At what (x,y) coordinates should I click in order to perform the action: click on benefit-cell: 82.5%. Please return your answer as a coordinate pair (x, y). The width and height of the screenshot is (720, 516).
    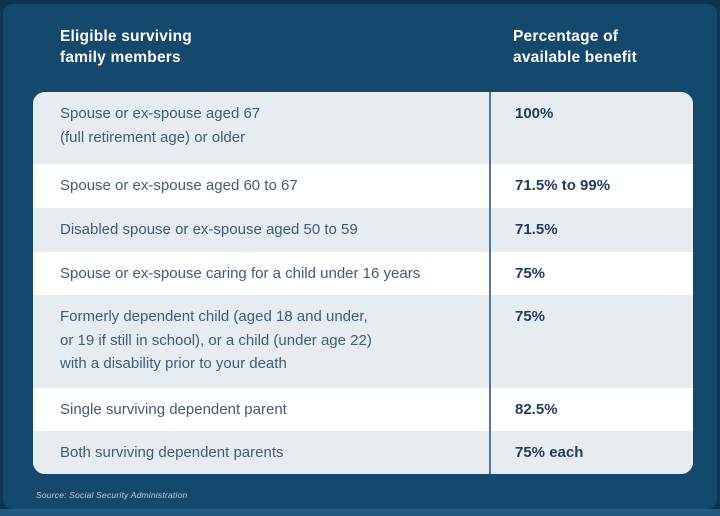
    Looking at the image, I should click on (536, 409).